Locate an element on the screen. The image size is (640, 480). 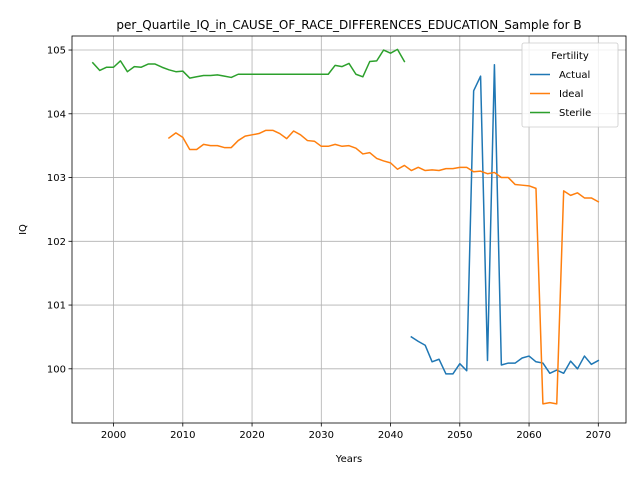
x-axis-label: Years is located at coordinates (348, 459).